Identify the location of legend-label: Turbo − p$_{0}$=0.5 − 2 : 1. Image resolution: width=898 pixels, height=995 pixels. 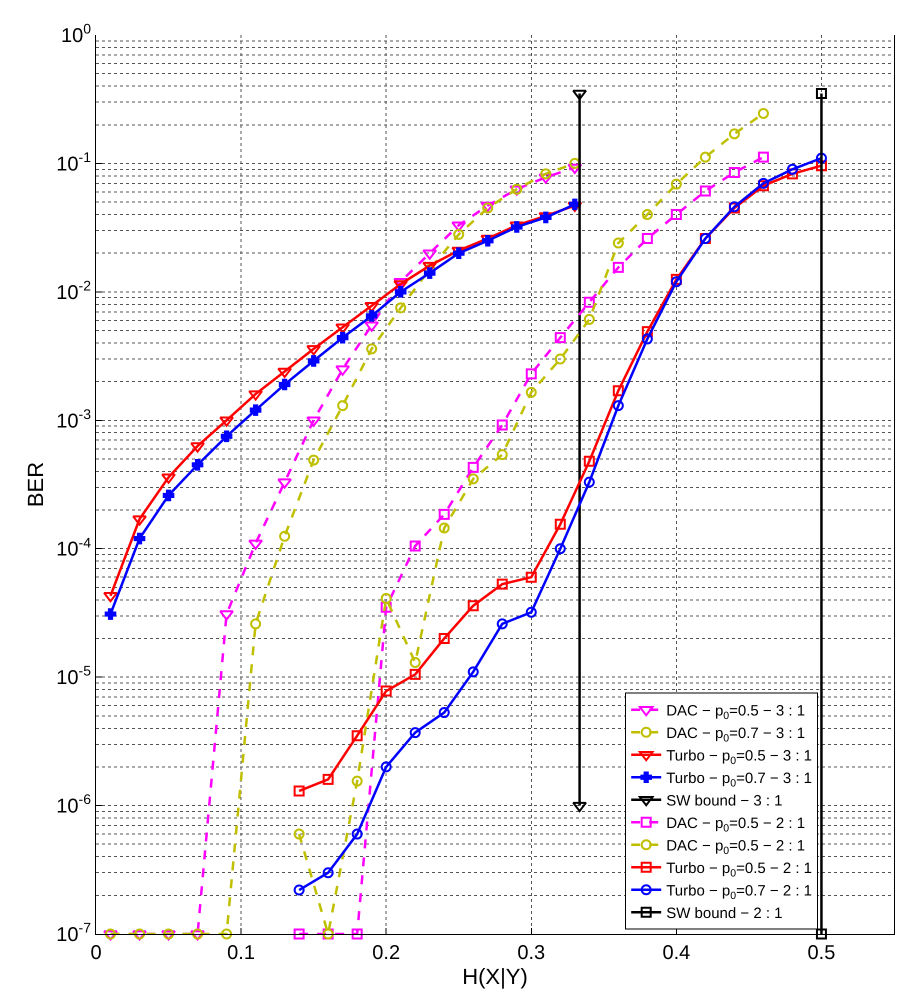
(739, 870).